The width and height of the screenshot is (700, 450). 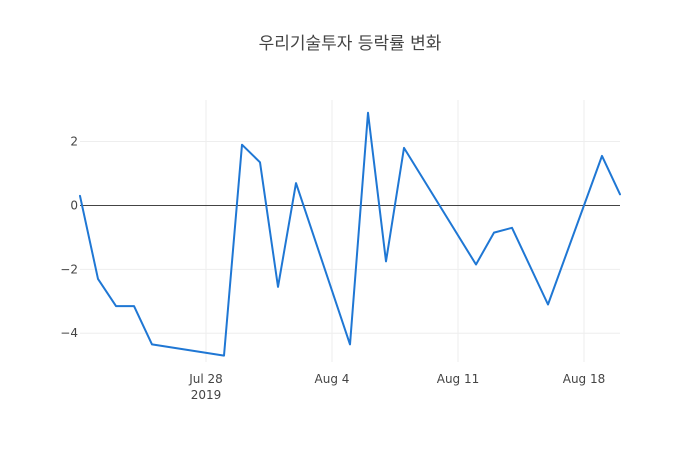 I want to click on x-tick-label: Aug 18, so click(x=584, y=379).